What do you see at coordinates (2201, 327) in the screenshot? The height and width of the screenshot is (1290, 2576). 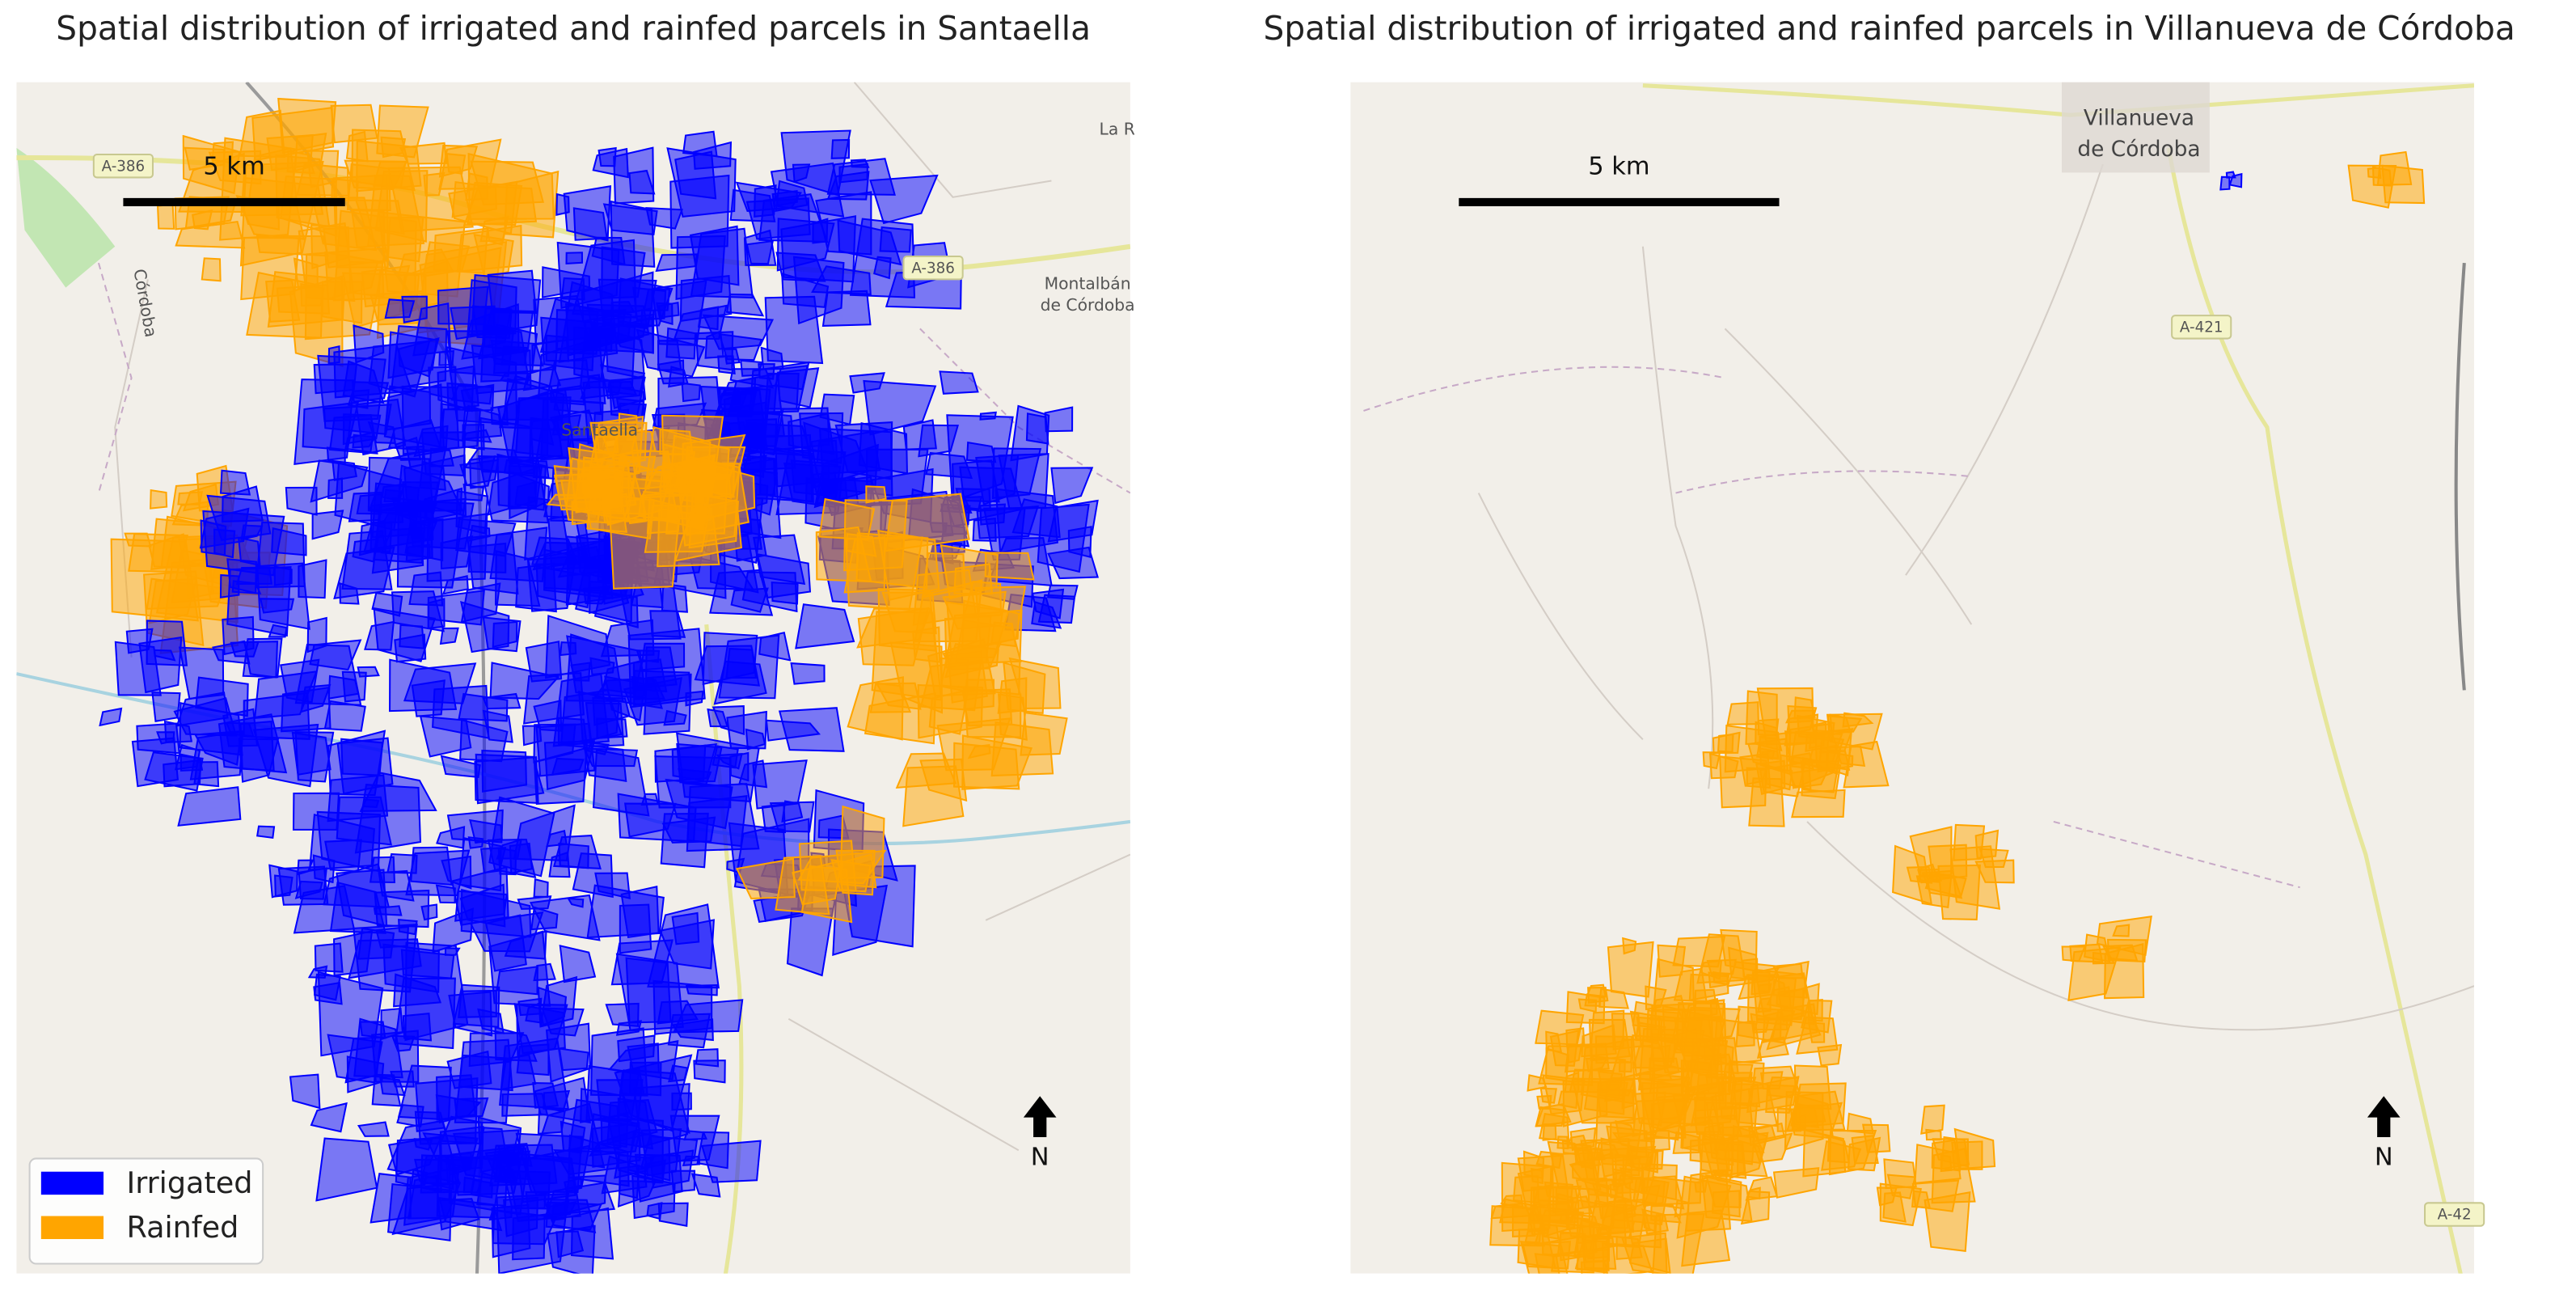 I see `map-label: A-421` at bounding box center [2201, 327].